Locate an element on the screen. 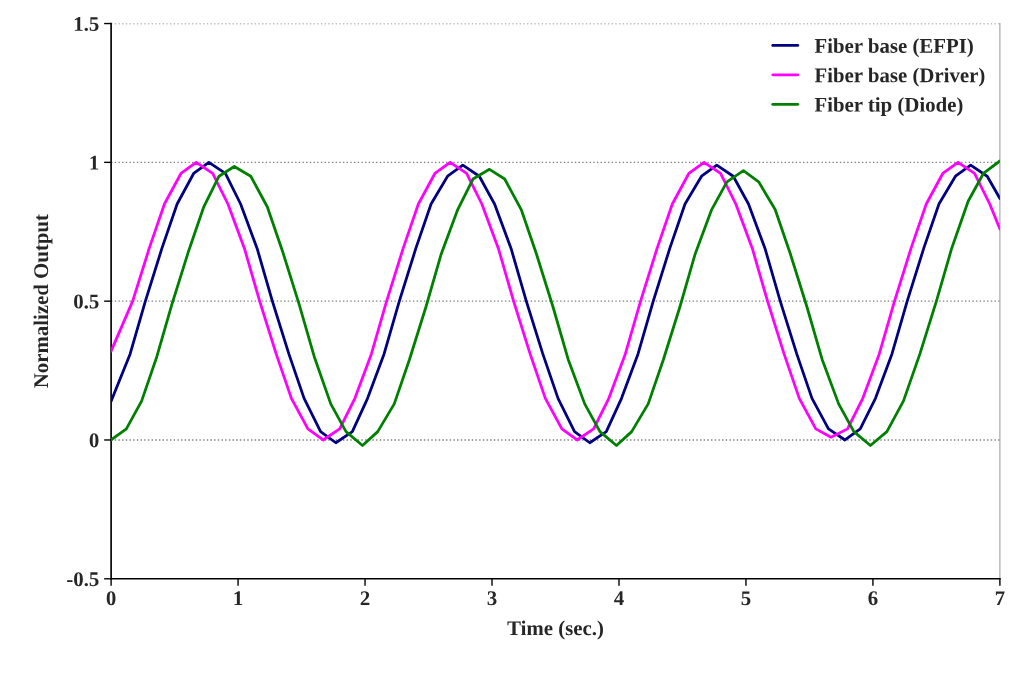 Image resolution: width=1010 pixels, height=673 pixels. y-tick-label: 0.5 is located at coordinates (86, 301).